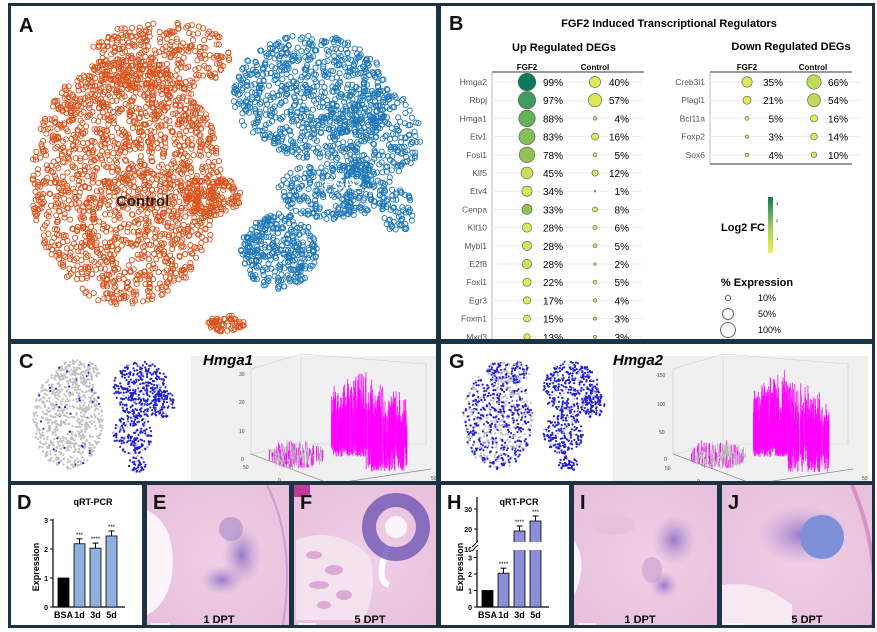 This screenshot has width=877, height=632. Describe the element at coordinates (479, 173) in the screenshot. I see `gene-label: Klf5` at that location.